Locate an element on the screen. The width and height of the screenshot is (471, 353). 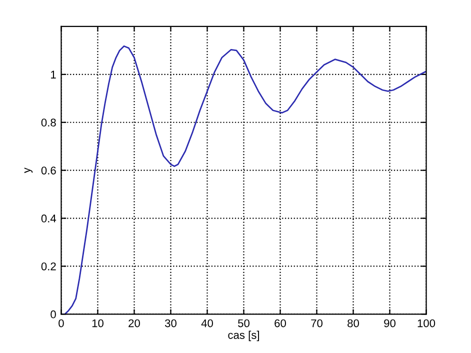
x-tick-label: 60 is located at coordinates (280, 323).